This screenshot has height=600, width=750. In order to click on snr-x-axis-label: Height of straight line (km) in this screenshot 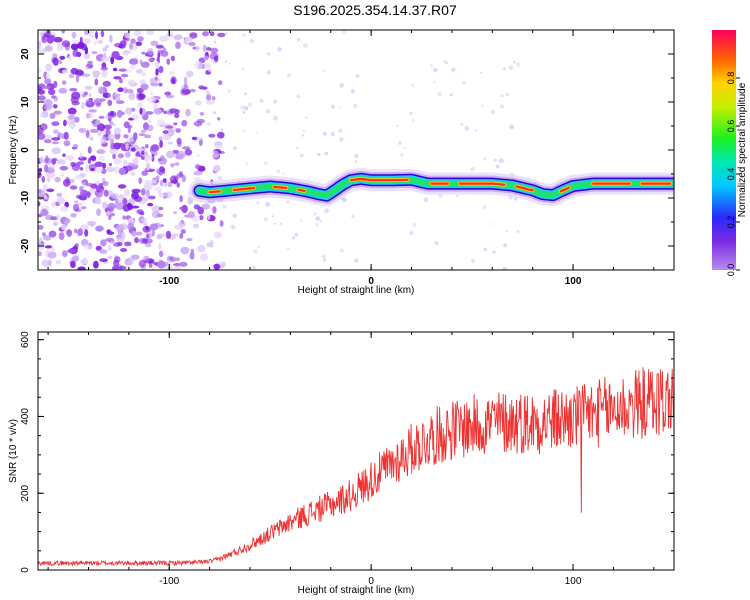, I will do `click(356, 590)`.